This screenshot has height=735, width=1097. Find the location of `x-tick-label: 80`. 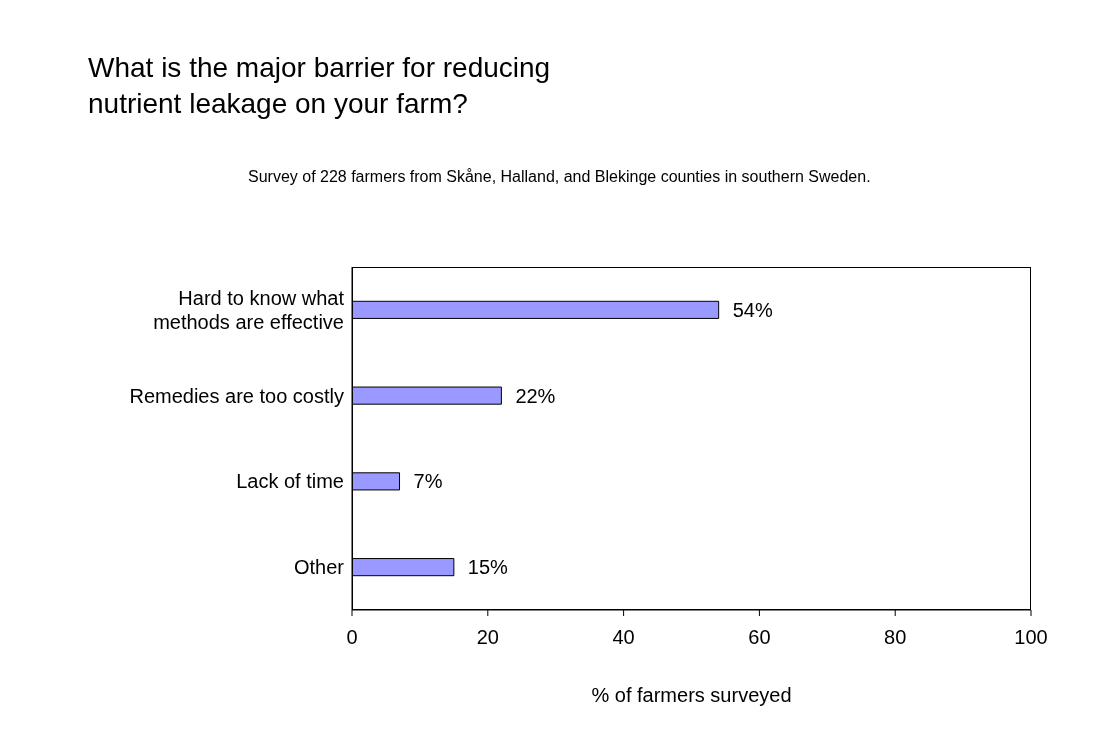

x-tick-label: 80 is located at coordinates (895, 637).